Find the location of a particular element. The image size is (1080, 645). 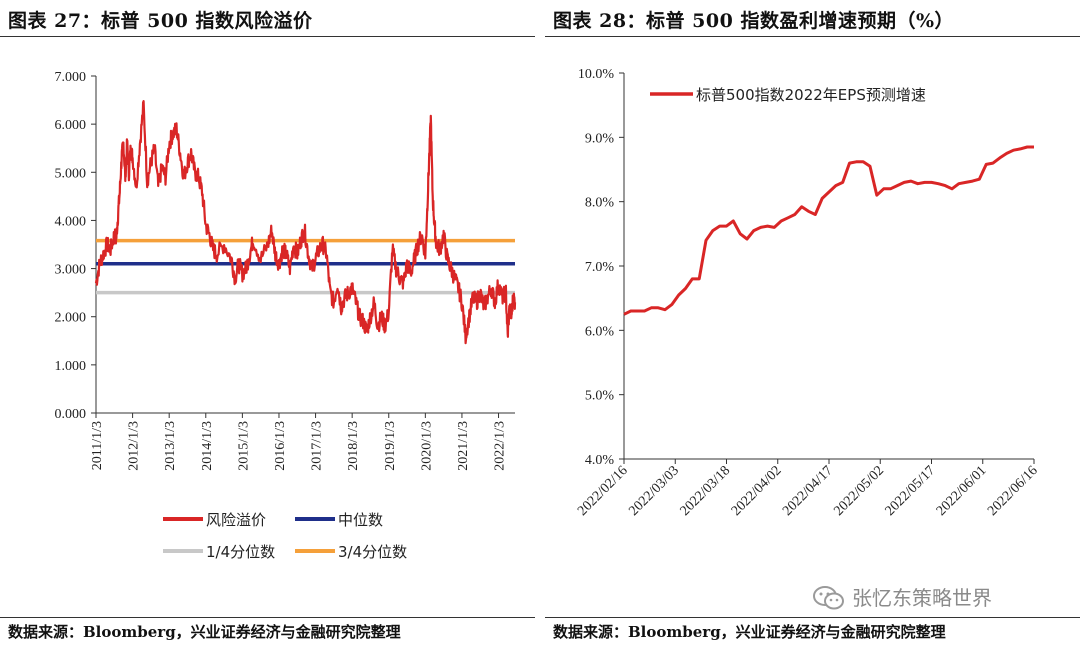

watermark-text: 张忆东策略世界 is located at coordinates (922, 598).